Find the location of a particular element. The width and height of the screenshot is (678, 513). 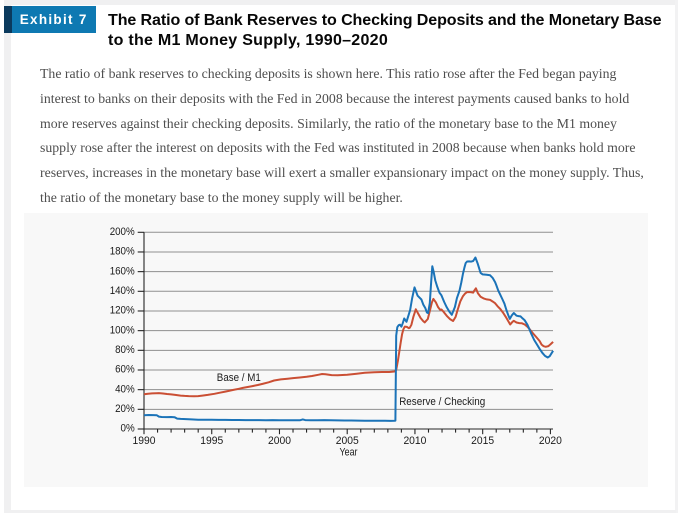

svg-text: 2005 is located at coordinates (347, 441).